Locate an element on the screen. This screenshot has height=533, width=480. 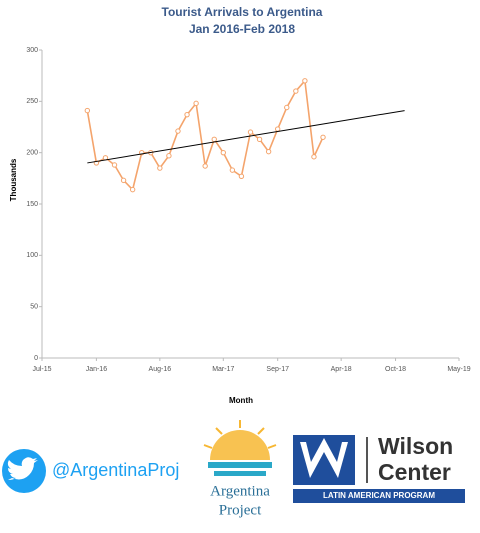
twitter-logo is located at coordinates (24, 471).